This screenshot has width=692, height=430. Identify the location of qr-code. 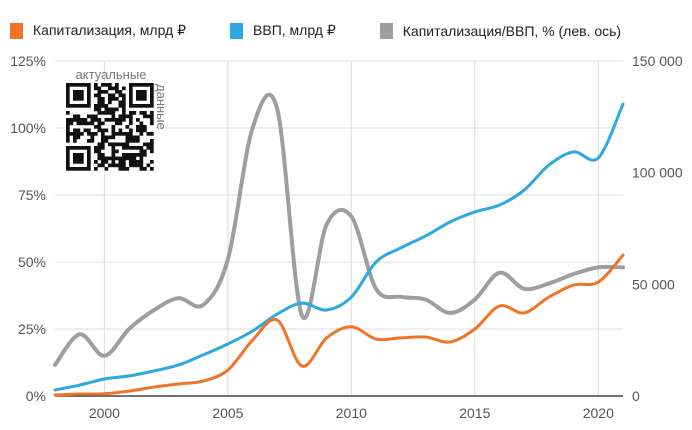
(110, 127).